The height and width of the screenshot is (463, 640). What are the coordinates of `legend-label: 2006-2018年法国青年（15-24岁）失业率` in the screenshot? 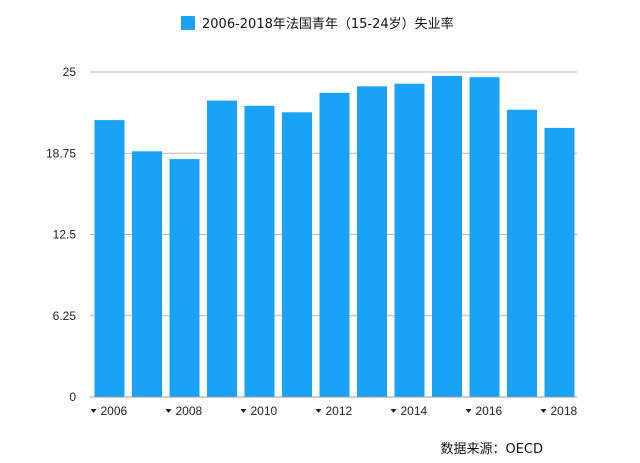 It's located at (328, 24).